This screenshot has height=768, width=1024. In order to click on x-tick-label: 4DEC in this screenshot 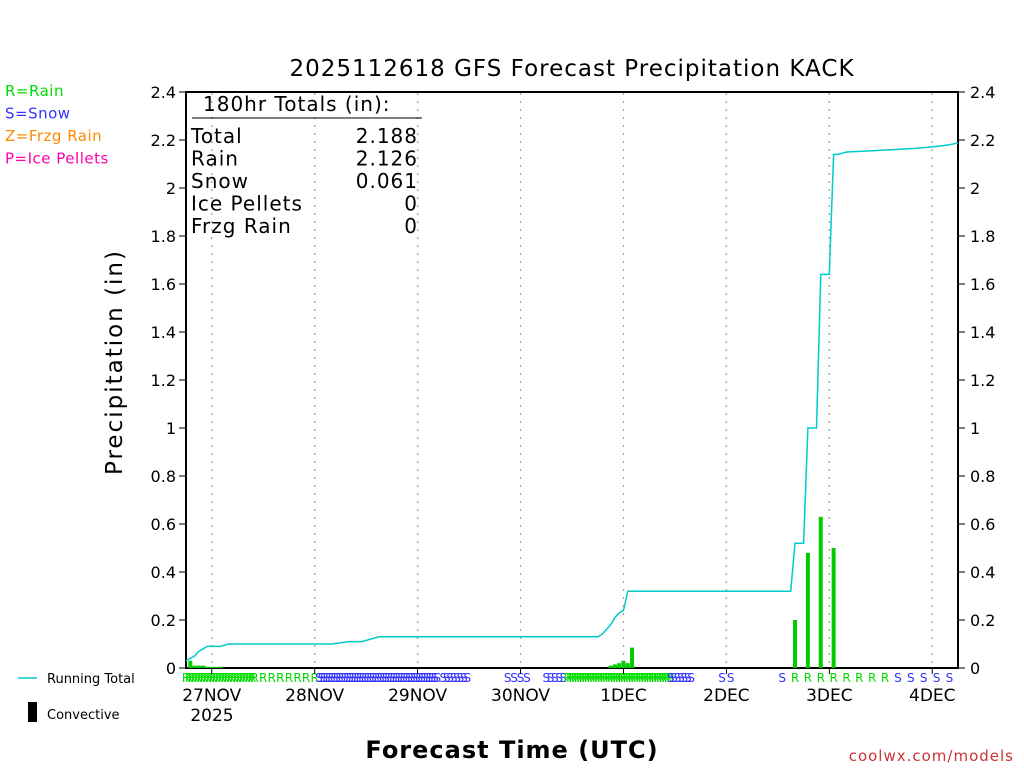, I will do `click(932, 696)`.